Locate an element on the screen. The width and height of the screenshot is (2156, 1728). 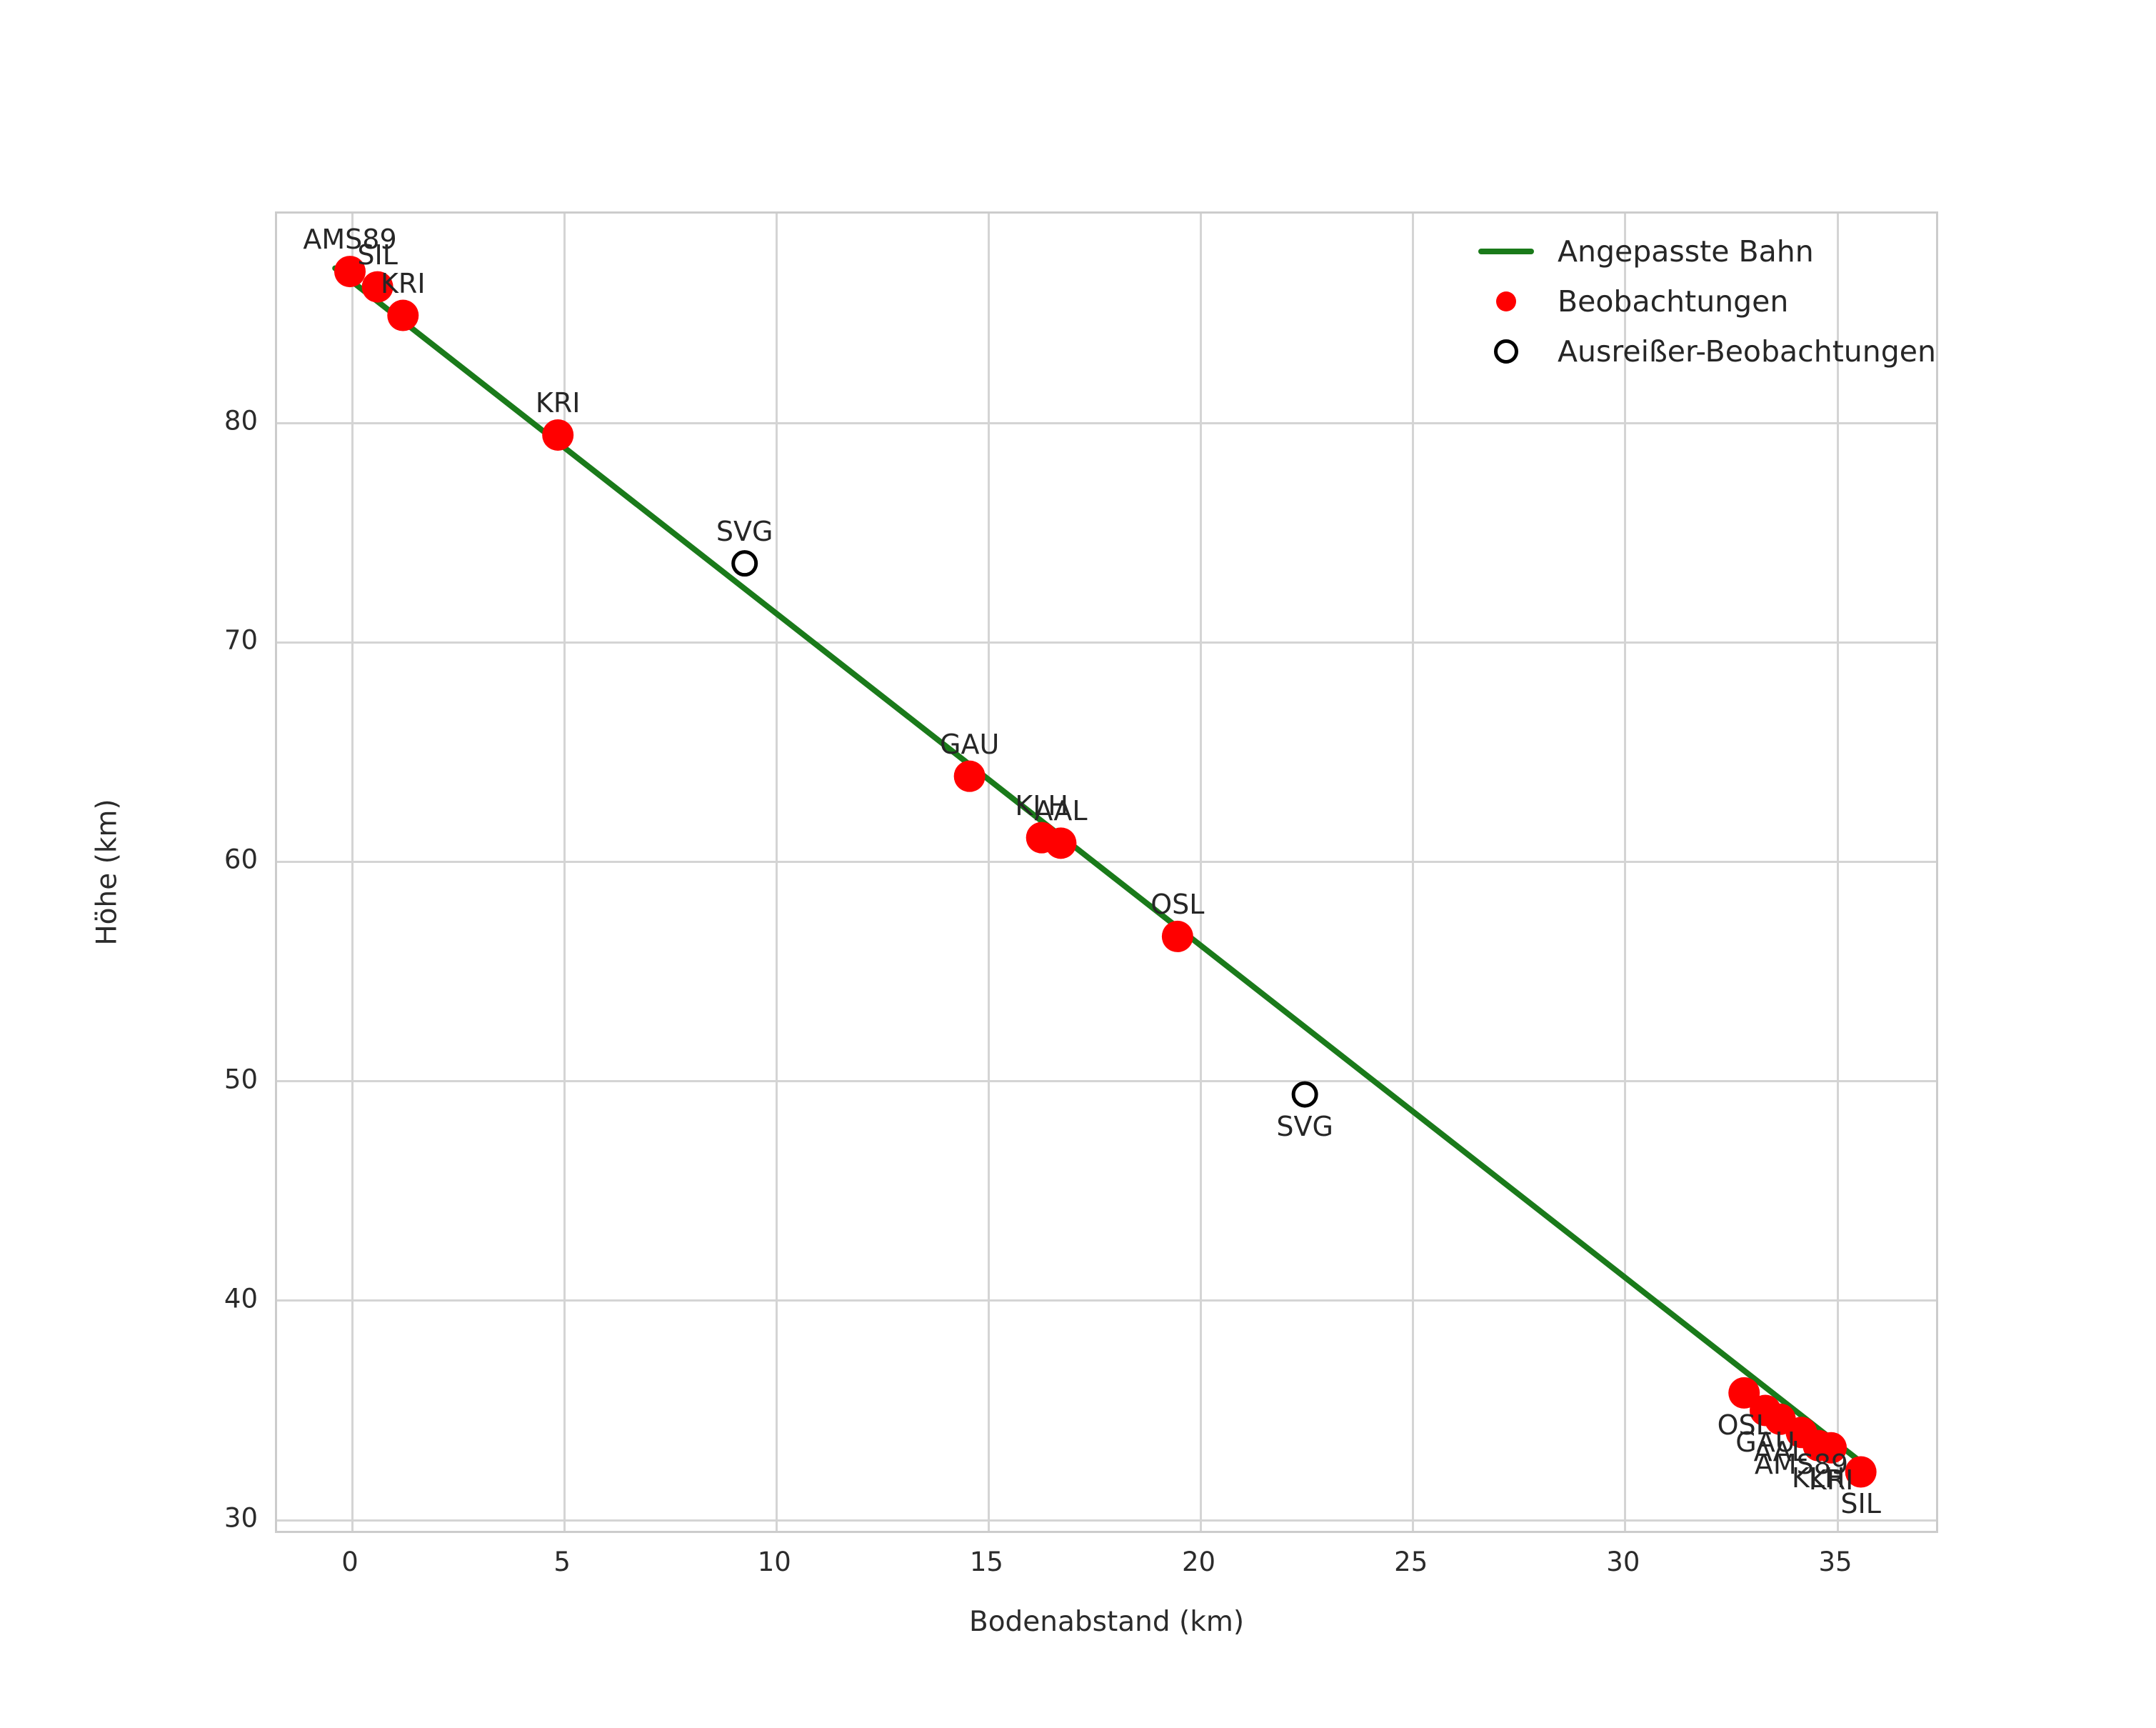
legend-label: Ausreißer-Beobachtungen is located at coordinates (1747, 351).